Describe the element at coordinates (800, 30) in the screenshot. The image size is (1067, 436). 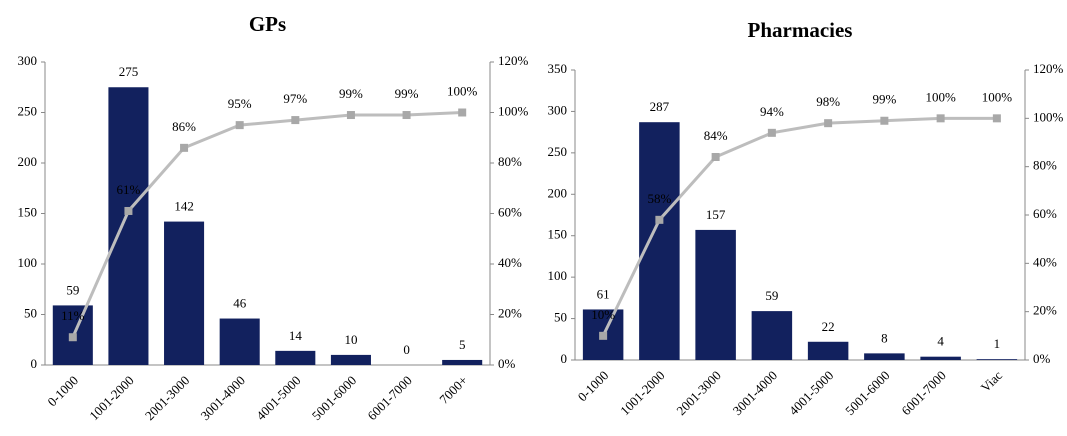
I see `chart-title: Pharmacies` at that location.